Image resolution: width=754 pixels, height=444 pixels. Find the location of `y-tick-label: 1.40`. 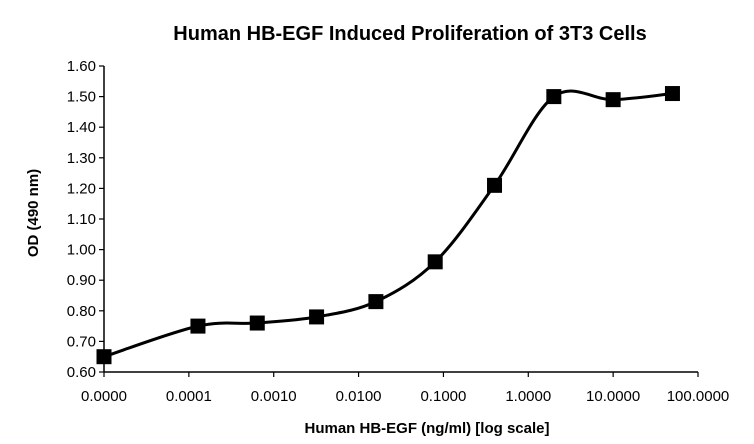

y-tick-label: 1.40 is located at coordinates (81, 127).